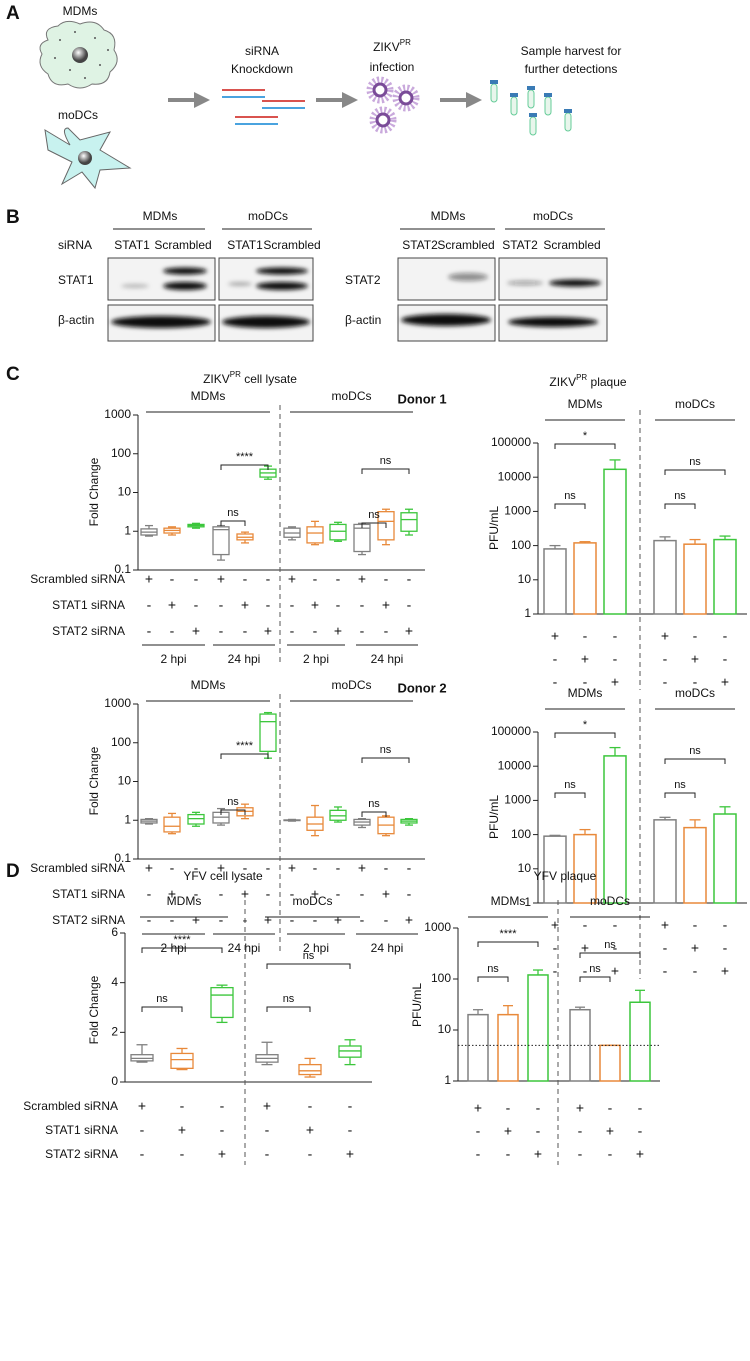 Image resolution: width=750 pixels, height=1361 pixels. What do you see at coordinates (216, 379) in the screenshot?
I see `title-part: ZIKV` at bounding box center [216, 379].